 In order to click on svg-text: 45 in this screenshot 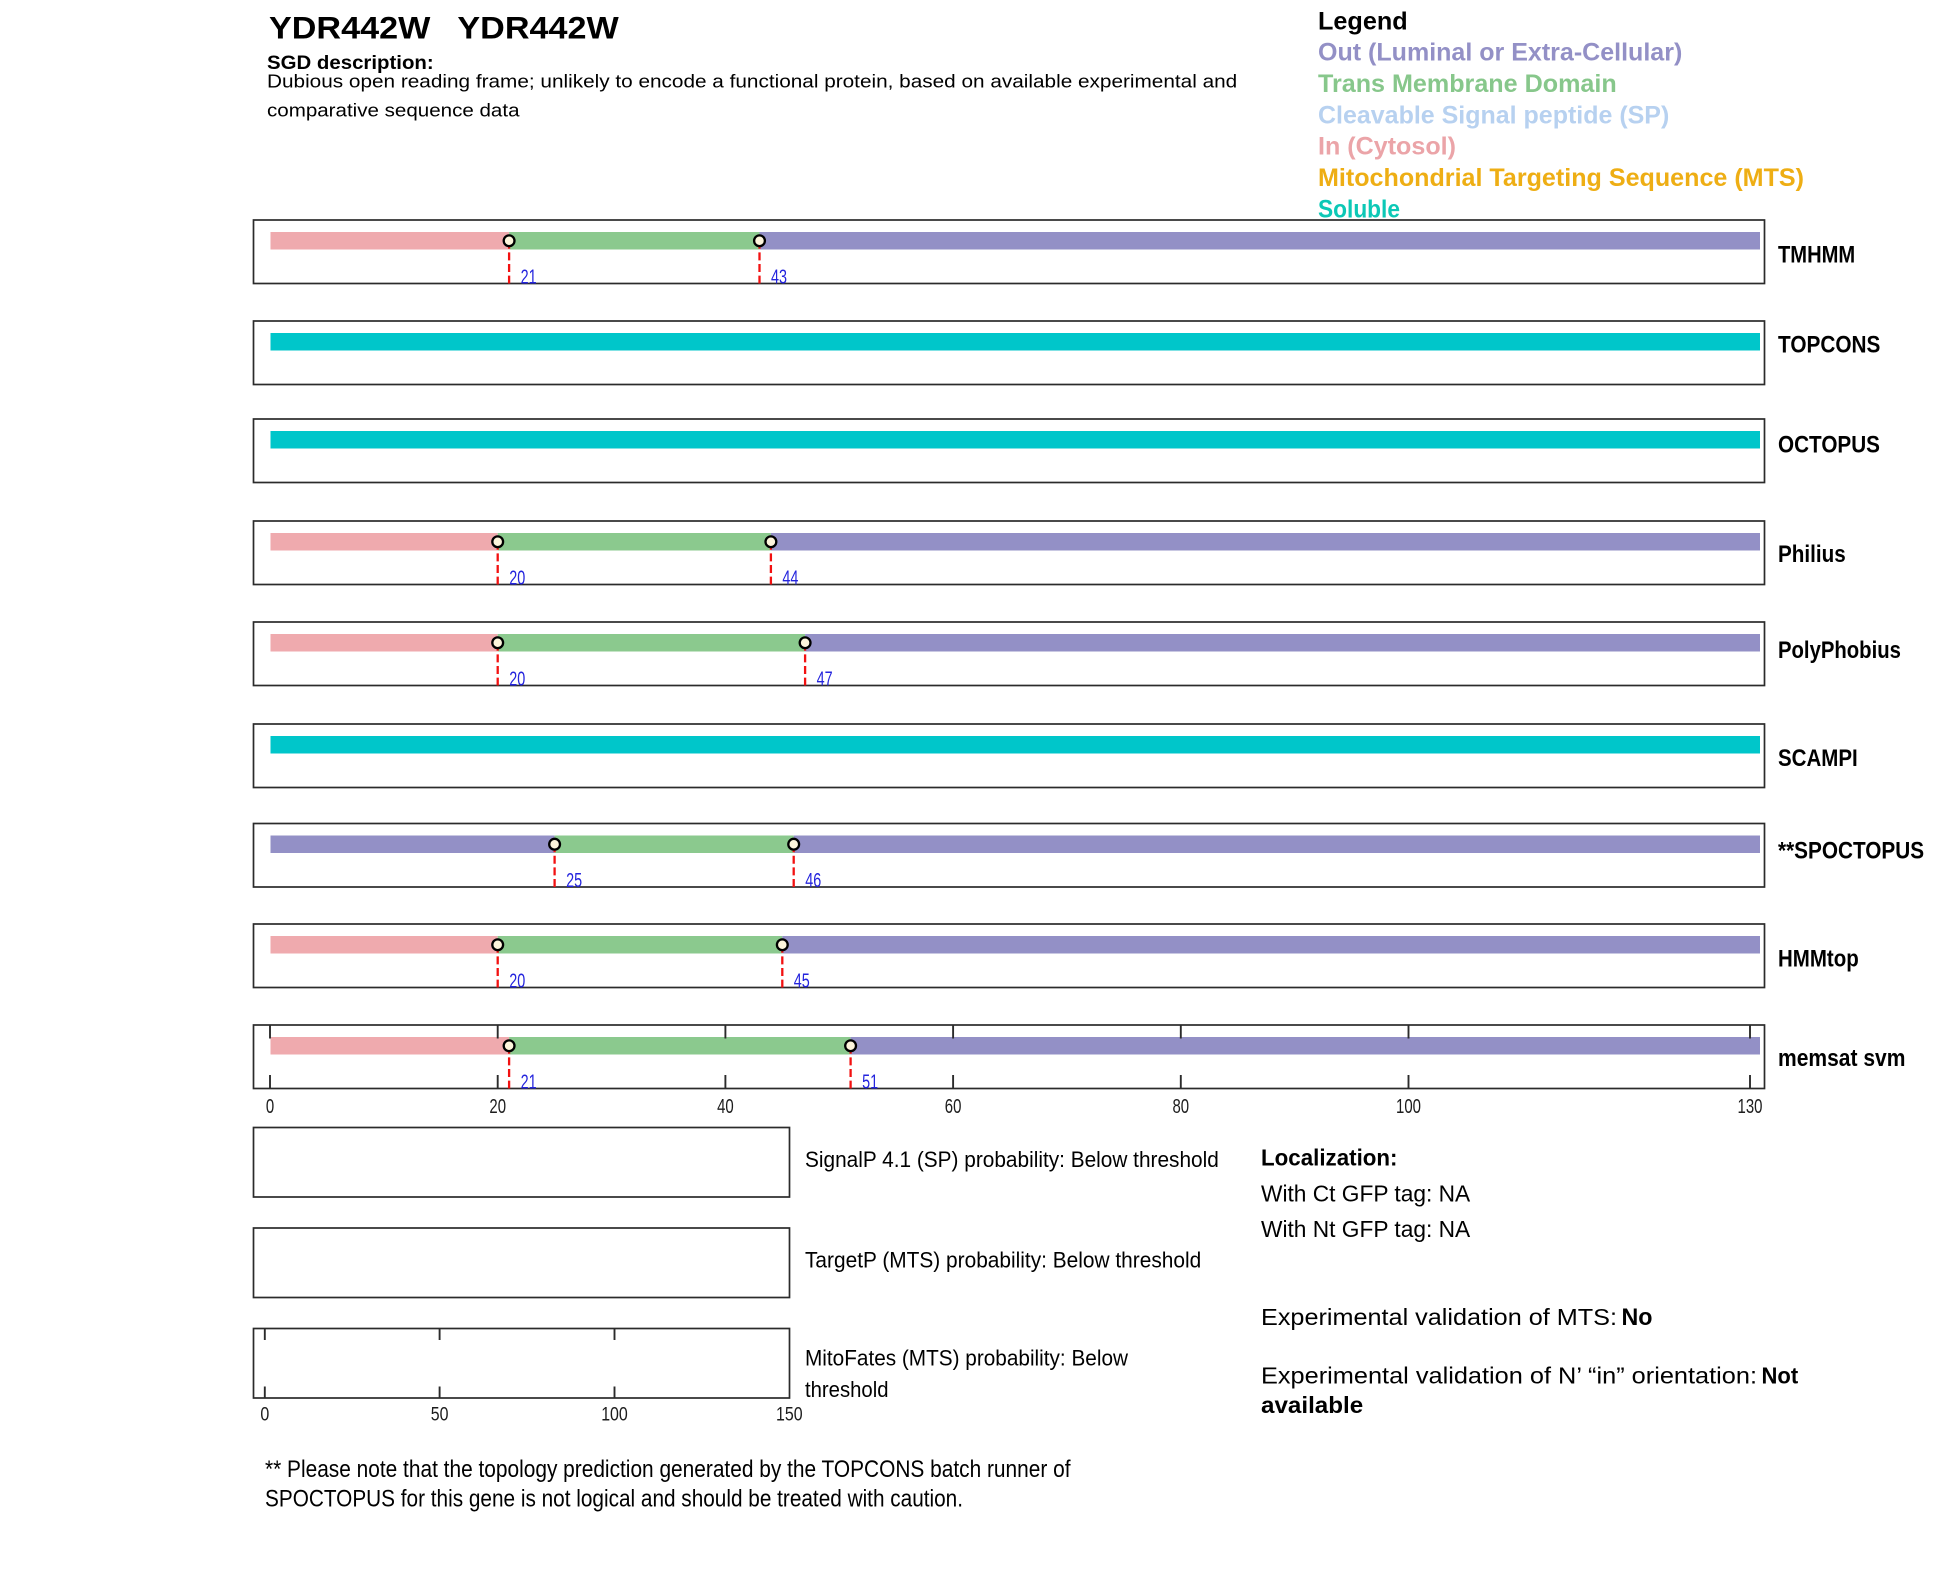, I will do `click(802, 982)`.